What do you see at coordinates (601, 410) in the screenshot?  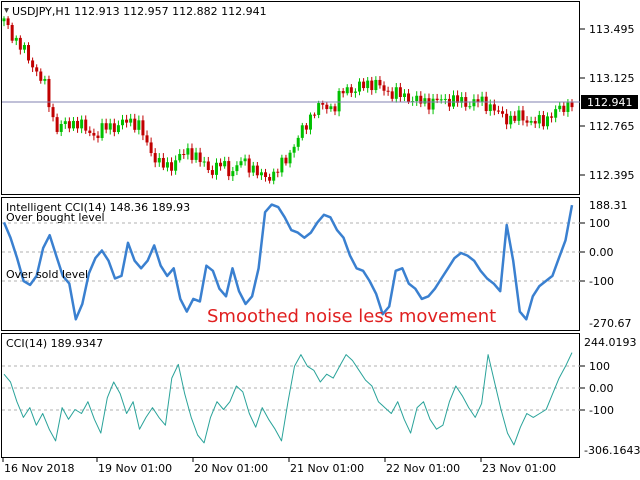 I see `indicator2-tick: -100` at bounding box center [601, 410].